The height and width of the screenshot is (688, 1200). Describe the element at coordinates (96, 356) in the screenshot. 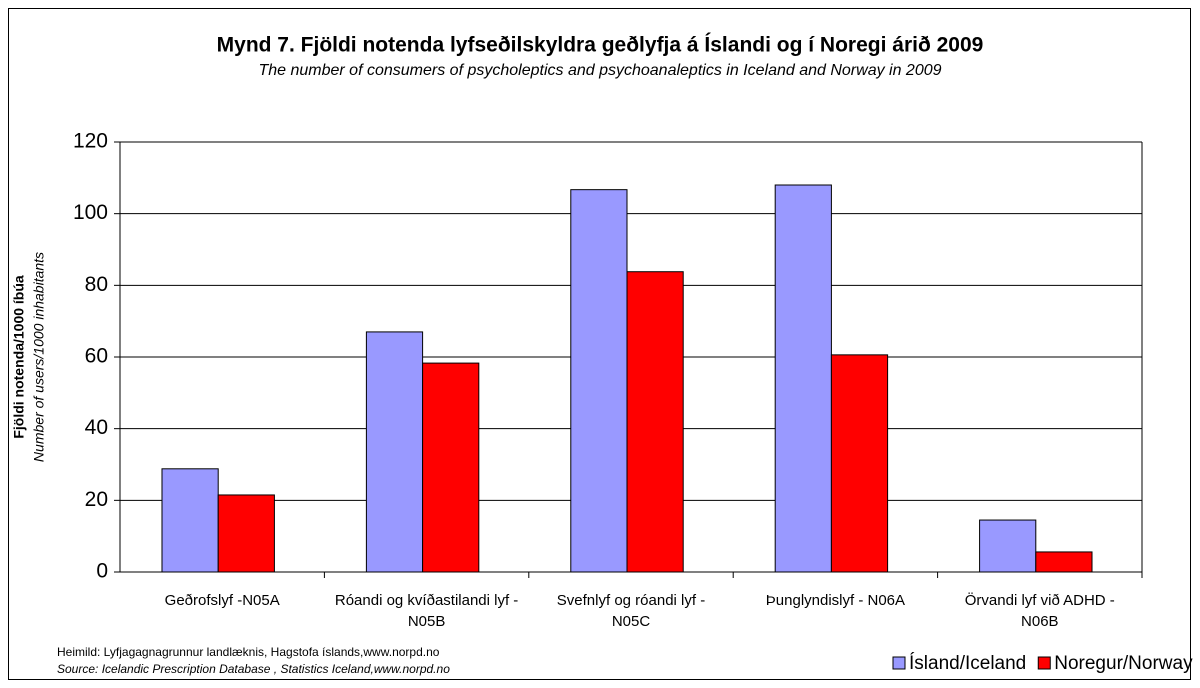

I see `y-tick-label: 60` at that location.